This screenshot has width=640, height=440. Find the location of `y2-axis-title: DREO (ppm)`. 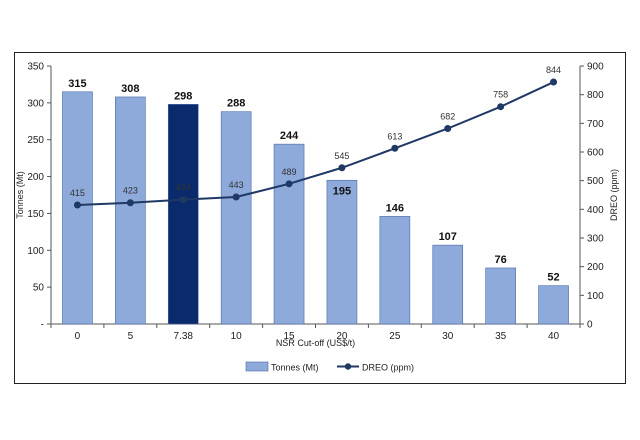

y2-axis-title: DREO (ppm) is located at coordinates (614, 195).